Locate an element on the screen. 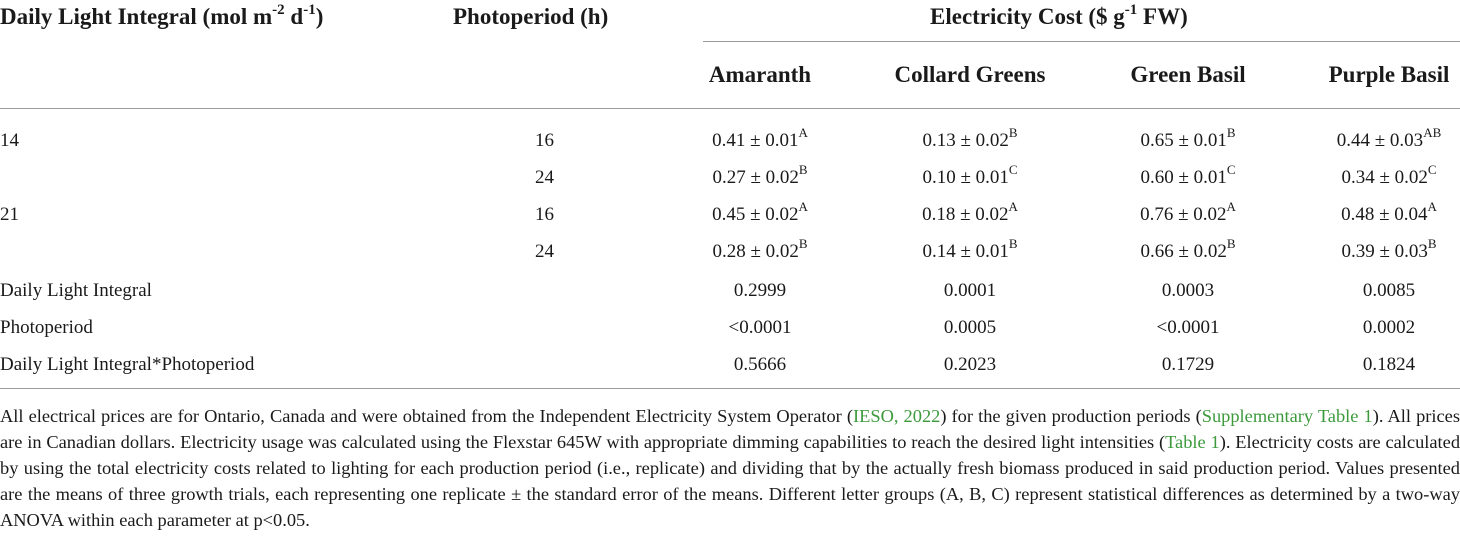 Image resolution: width=1460 pixels, height=536 pixels. letter-group: AB is located at coordinates (1432, 132).